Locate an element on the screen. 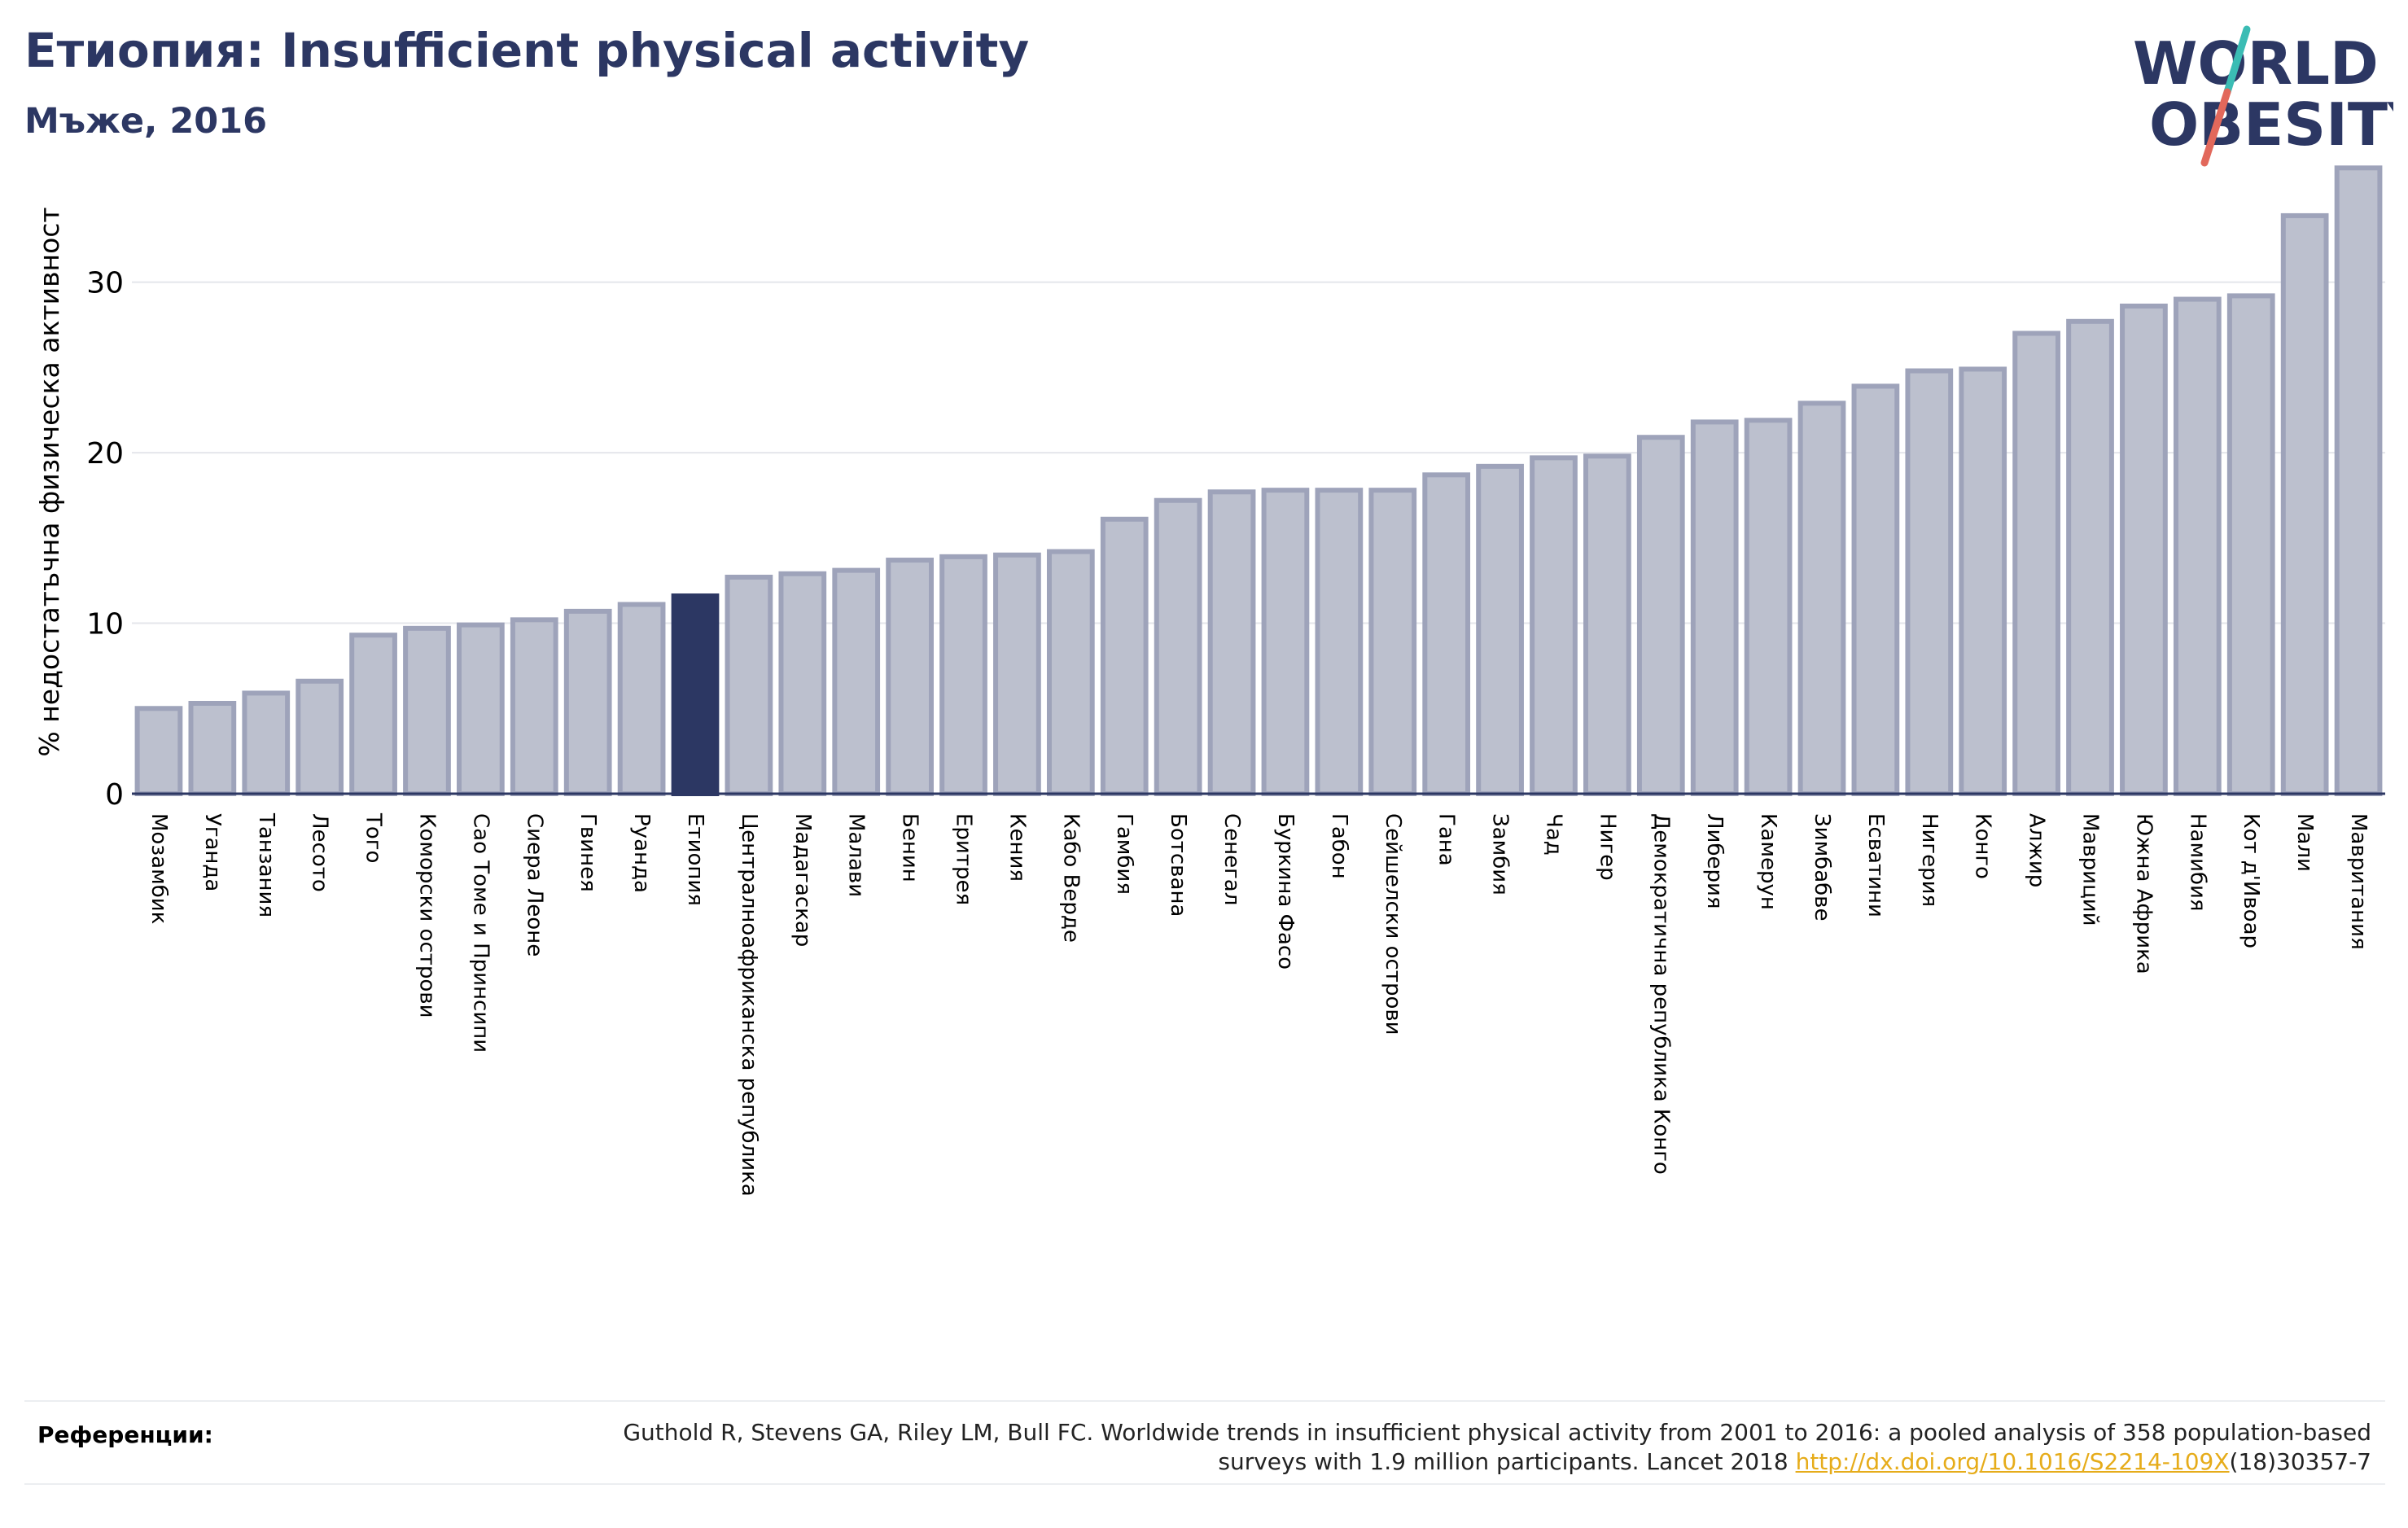 Image resolution: width=2408 pixels, height=1528 pixels. x-tick-label: Южна Африка is located at coordinates (2143, 894).